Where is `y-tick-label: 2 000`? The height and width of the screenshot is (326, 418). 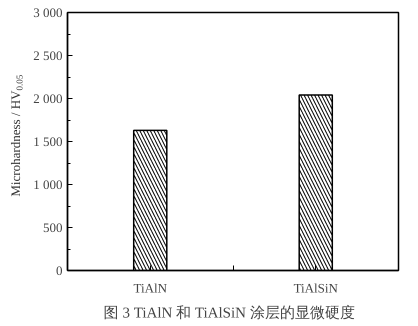 y-tick-label: 2 000 is located at coordinates (47, 98).